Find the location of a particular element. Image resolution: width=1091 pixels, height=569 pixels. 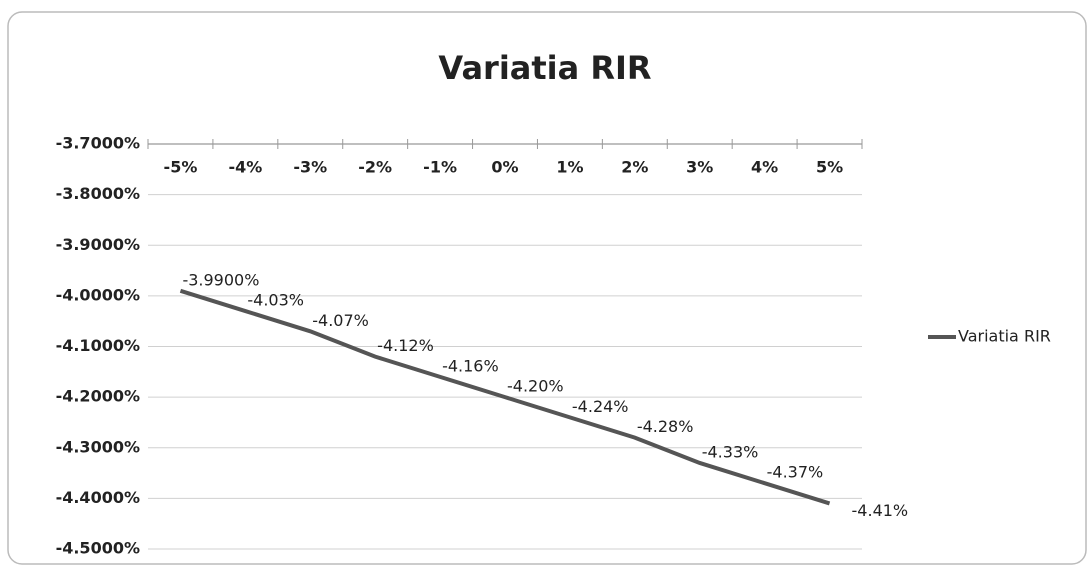

chart-title: Variatia RIR is located at coordinates (544, 68).